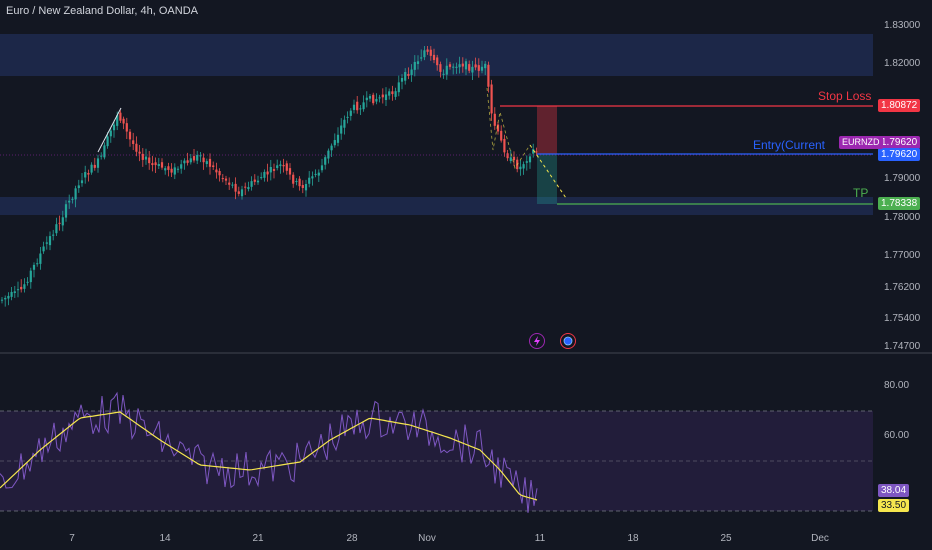 The image size is (932, 550). I want to click on price-tick: 1.74700, so click(902, 346).